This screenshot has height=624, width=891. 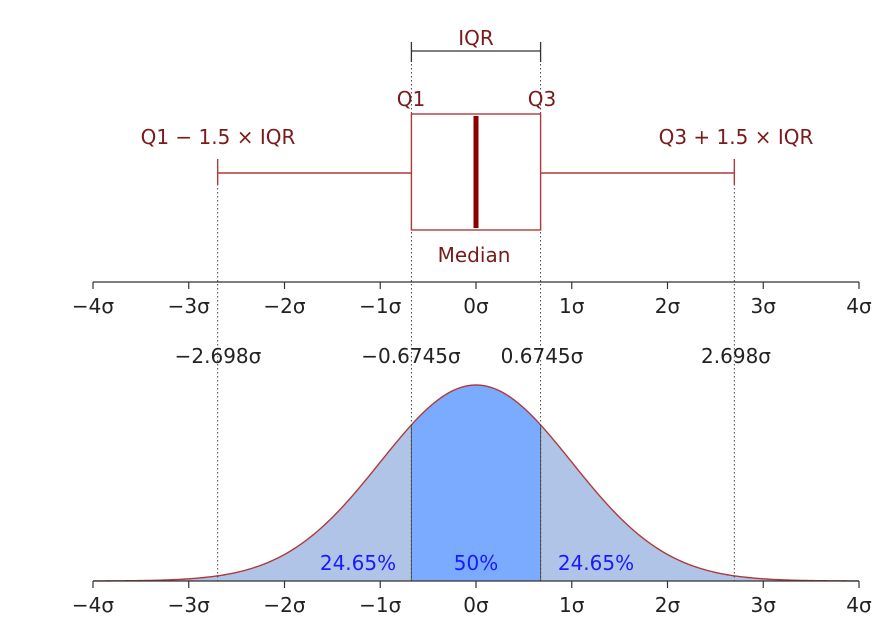 I want to click on top-tick-label: 1σ, so click(x=572, y=306).